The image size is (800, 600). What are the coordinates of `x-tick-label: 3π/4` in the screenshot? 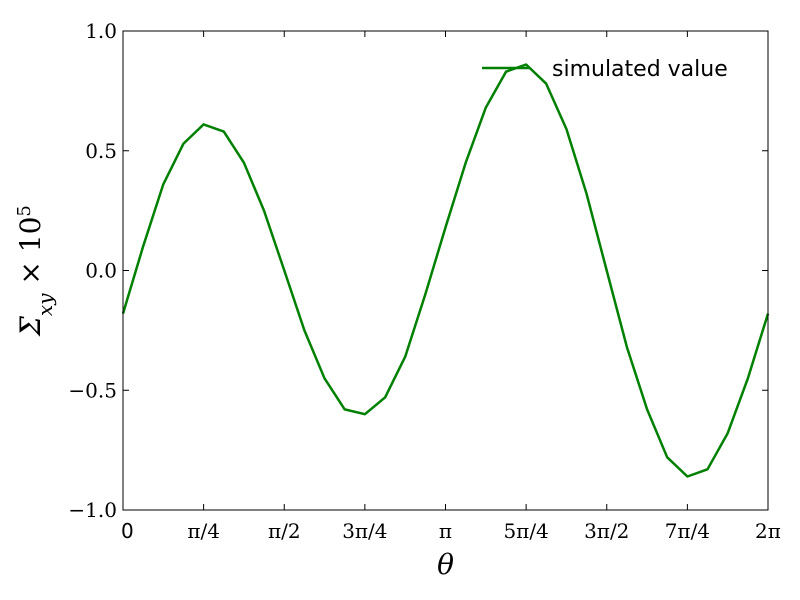 It's located at (364, 531).